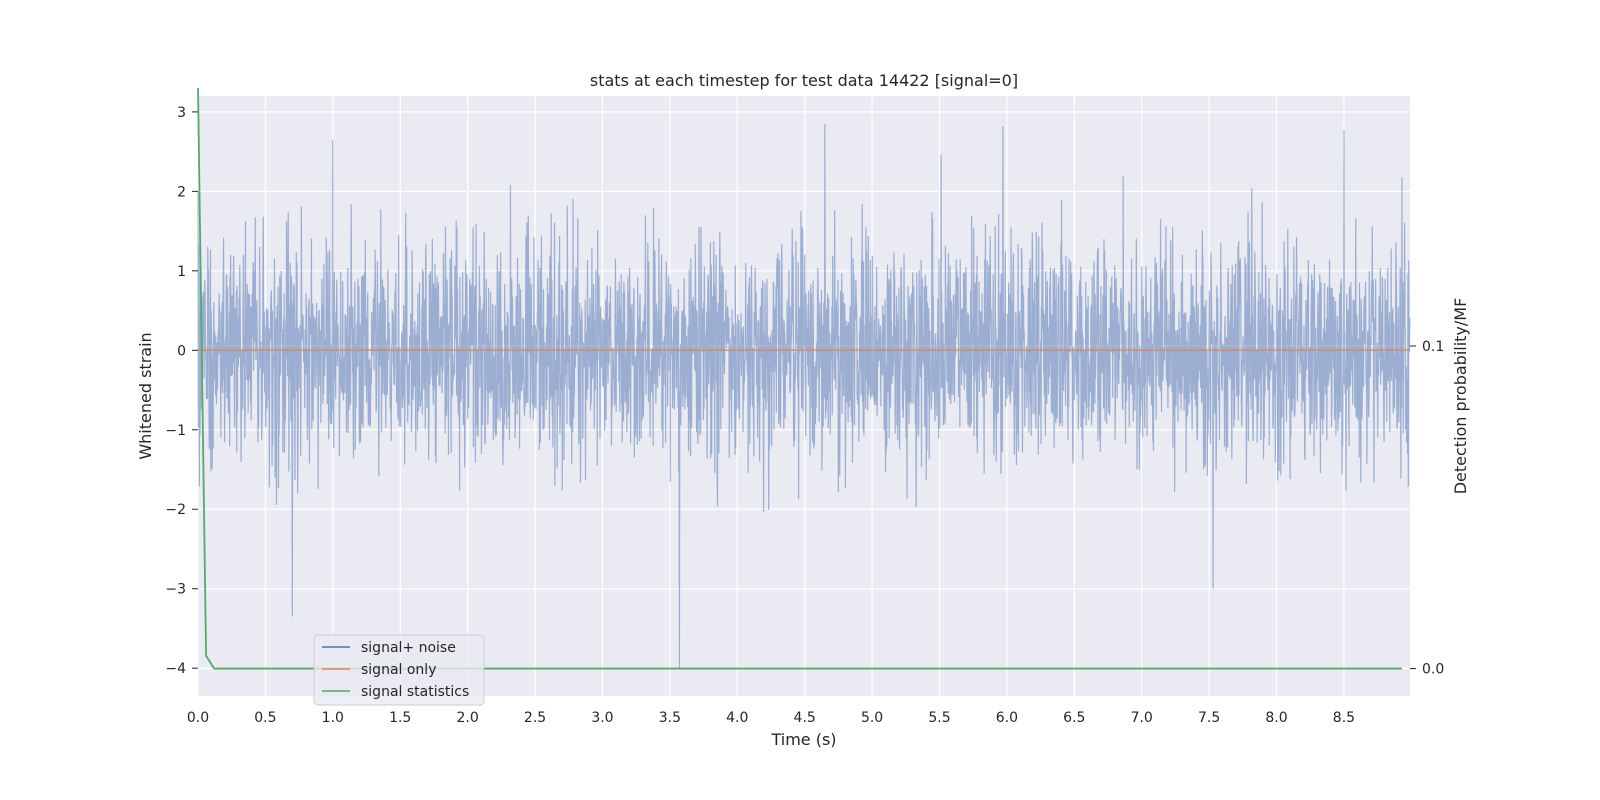 This screenshot has height=800, width=1600. I want to click on y-tick-label: 2, so click(181, 192).